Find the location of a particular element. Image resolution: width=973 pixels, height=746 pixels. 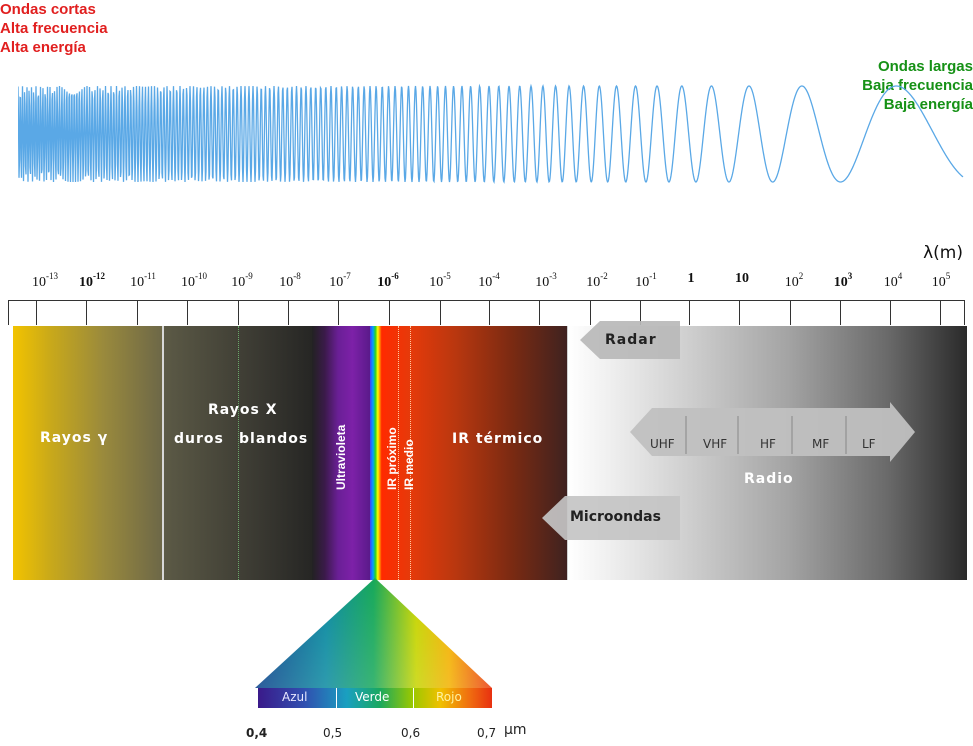

microwave-arrow is located at coordinates (611, 518).